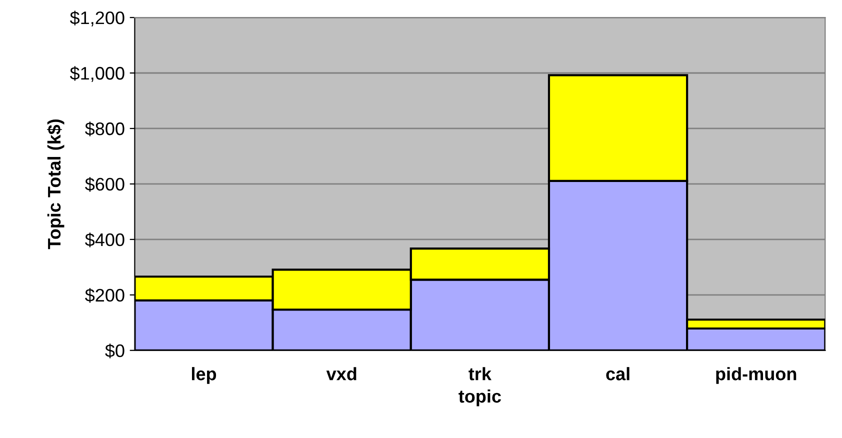  Describe the element at coordinates (97, 18) in the screenshot. I see `y-tick-label: $1,200` at that location.